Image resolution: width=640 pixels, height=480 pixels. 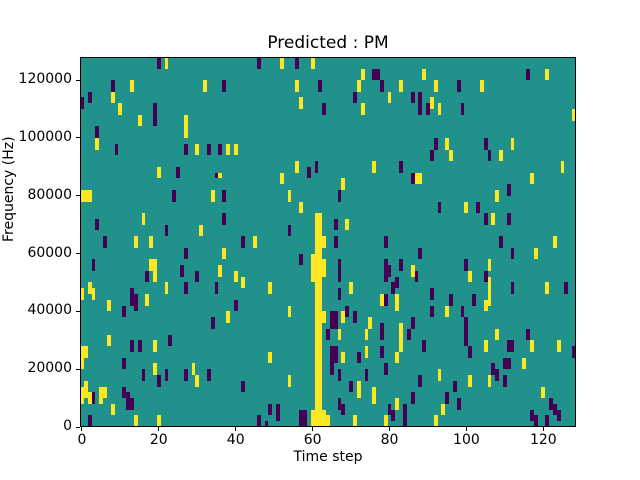 What do you see at coordinates (543, 440) in the screenshot?
I see `x-tick-label: 120` at bounding box center [543, 440].